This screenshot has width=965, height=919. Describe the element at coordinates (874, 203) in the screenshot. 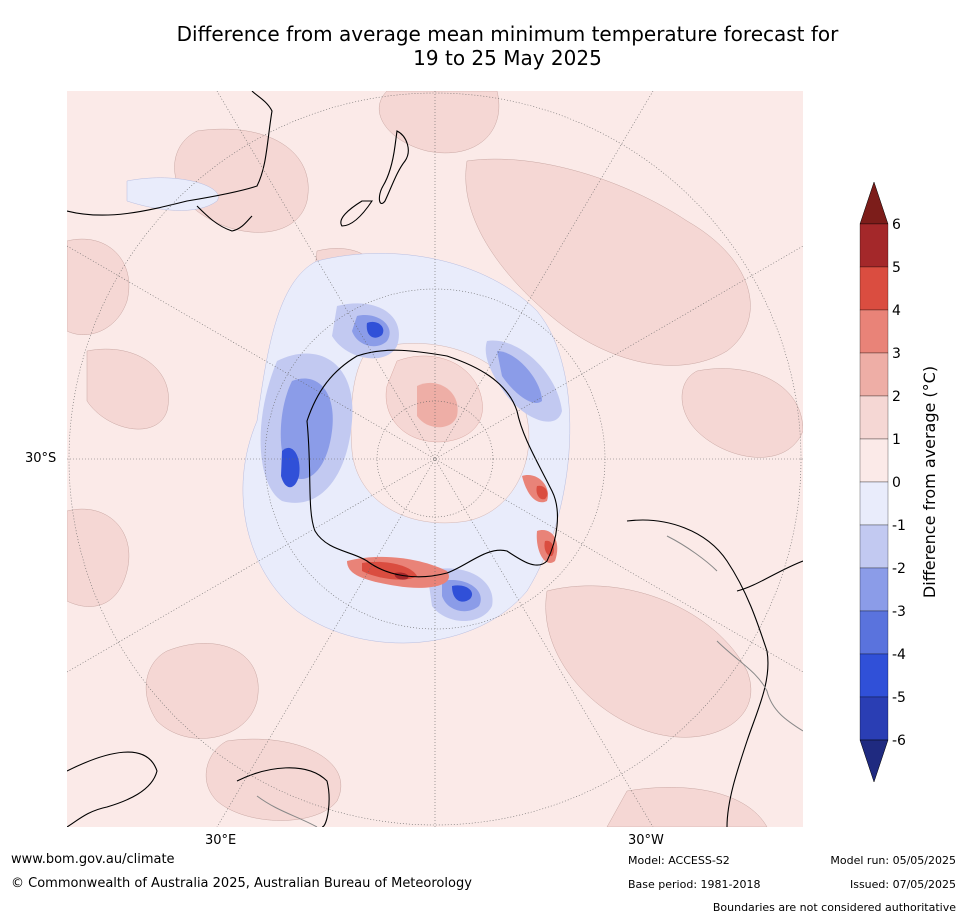

I see `colorbar-extend-top` at that location.